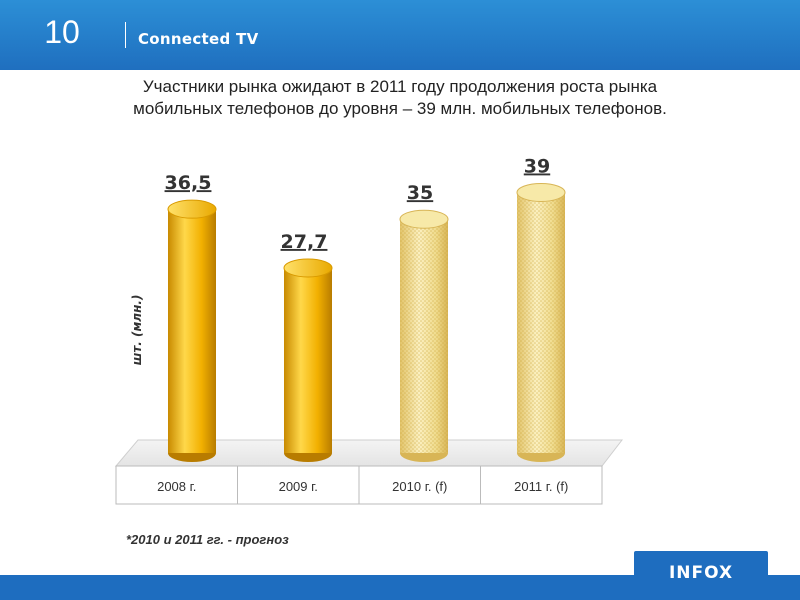 This screenshot has height=600, width=800. I want to click on logo-text: INFOX, so click(701, 573).